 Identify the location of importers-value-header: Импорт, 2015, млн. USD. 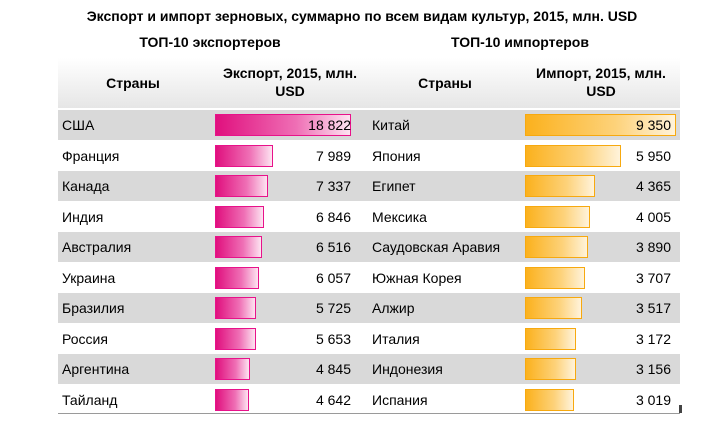
(601, 82).